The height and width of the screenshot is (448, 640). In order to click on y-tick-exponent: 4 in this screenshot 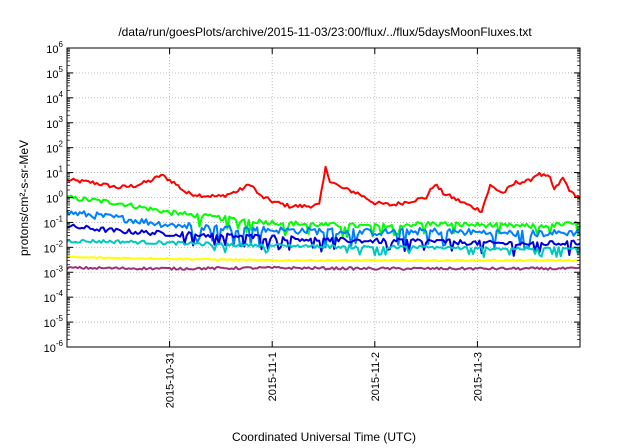, I will do `click(61, 94)`.